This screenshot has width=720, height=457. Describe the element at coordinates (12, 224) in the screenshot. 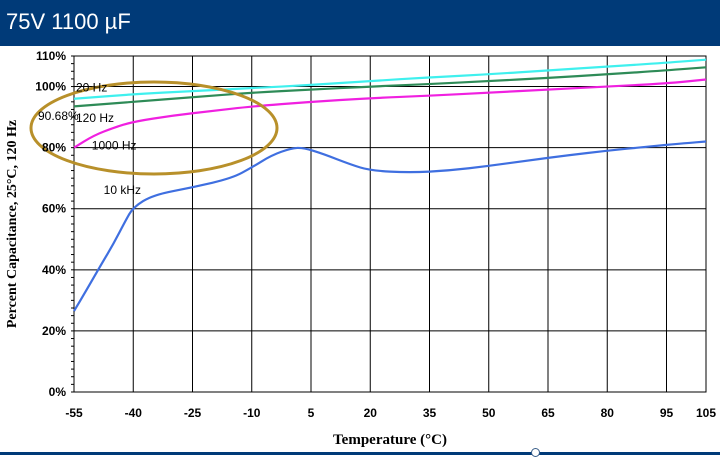

I see `y-axis-label: Percent Capacitance, 25°C, 120 Hz` at that location.